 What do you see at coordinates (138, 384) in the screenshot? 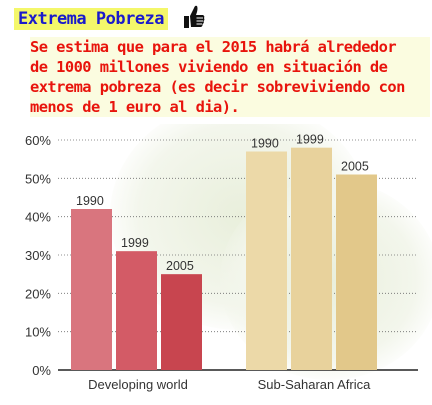
I see `x-category-label: Developing world` at bounding box center [138, 384].